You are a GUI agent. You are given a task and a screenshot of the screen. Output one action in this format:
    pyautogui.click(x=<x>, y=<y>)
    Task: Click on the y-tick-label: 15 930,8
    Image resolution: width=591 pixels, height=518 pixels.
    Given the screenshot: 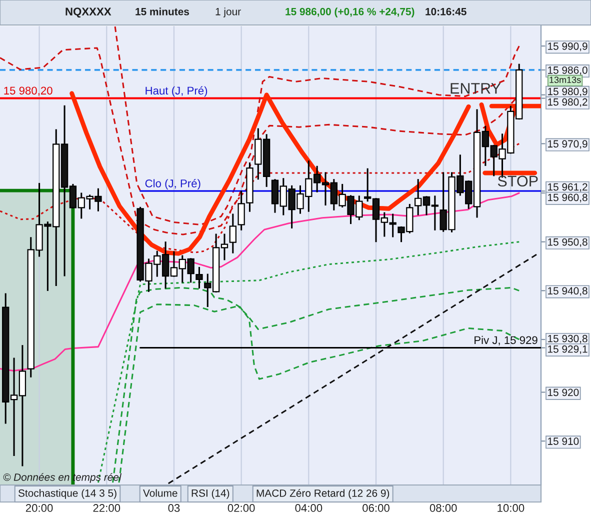 What is the action you would take?
    pyautogui.click(x=568, y=339)
    